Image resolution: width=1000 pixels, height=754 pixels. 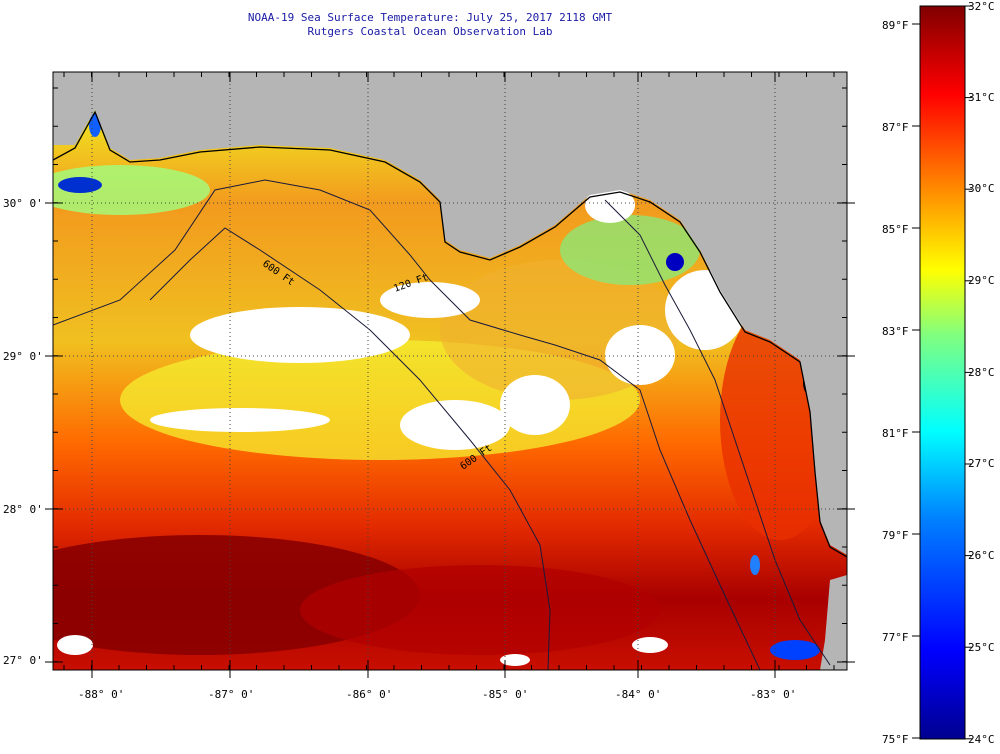 I want to click on colorbar-c-label: 32°C, so click(x=981, y=6).